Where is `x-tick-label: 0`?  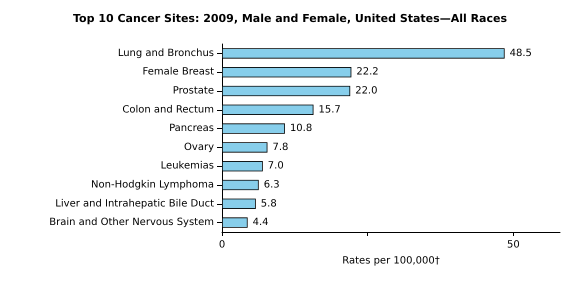
x-tick-label: 0 is located at coordinates (222, 245).